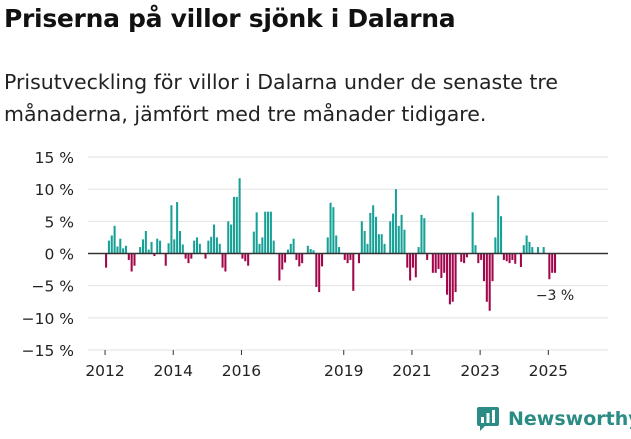  What do you see at coordinates (411, 371) in the screenshot?
I see `x-tick-label: 2021` at bounding box center [411, 371].